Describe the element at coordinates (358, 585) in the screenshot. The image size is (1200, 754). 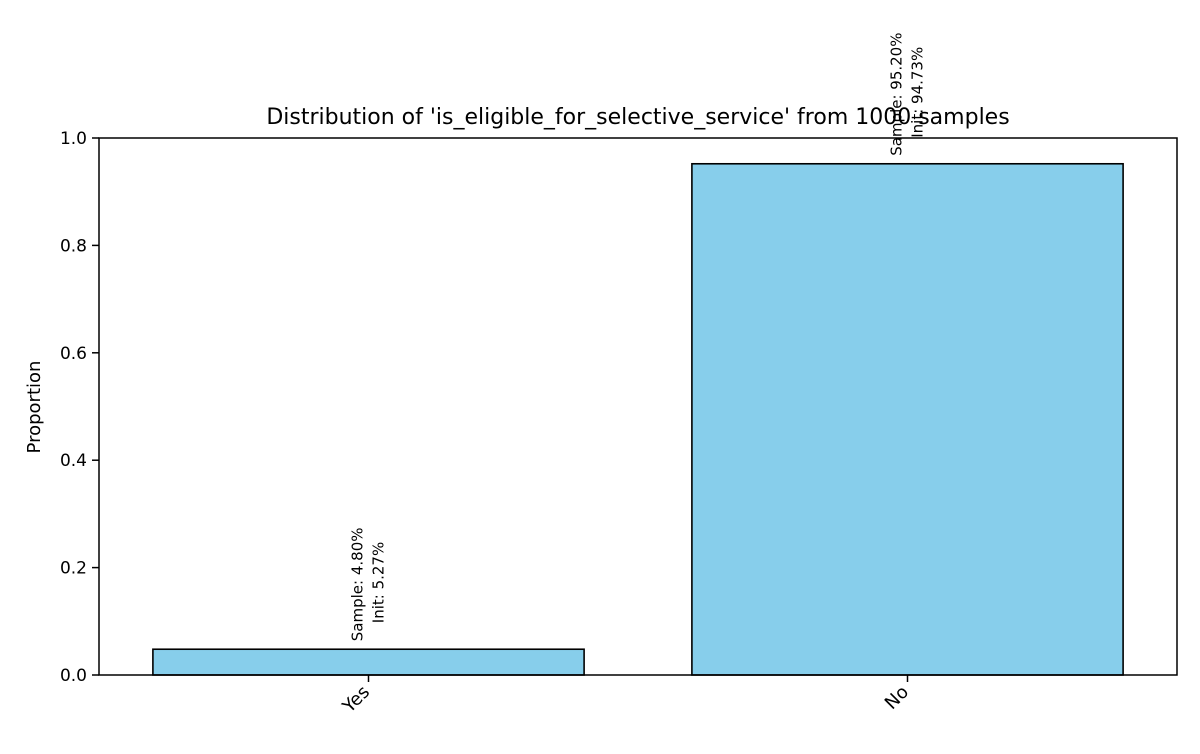
I see `bar-label-sample: Sample: 4.80%` at that location.